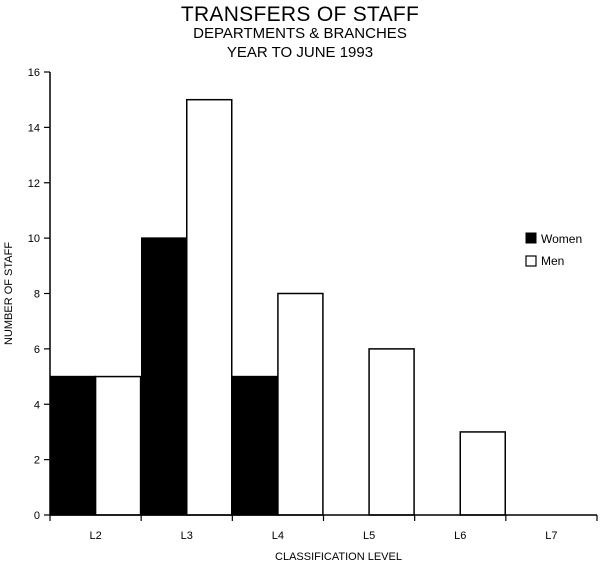  Describe the element at coordinates (34, 73) in the screenshot. I see `y-tick-label: 16` at that location.